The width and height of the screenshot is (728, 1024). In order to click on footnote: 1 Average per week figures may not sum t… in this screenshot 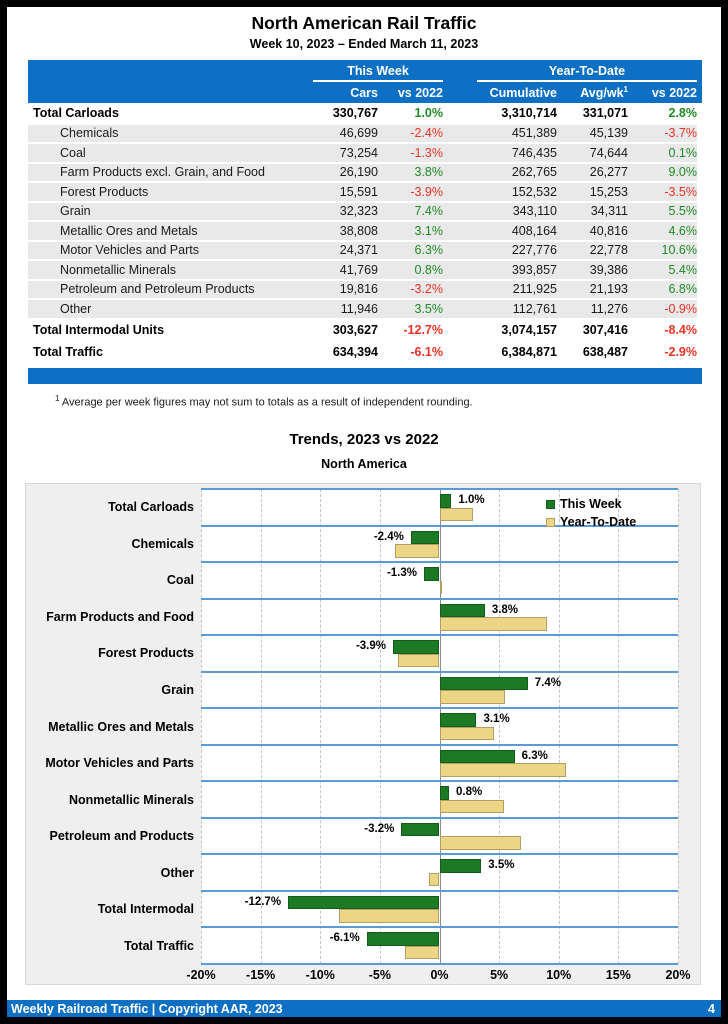, I will do `click(264, 401)`.